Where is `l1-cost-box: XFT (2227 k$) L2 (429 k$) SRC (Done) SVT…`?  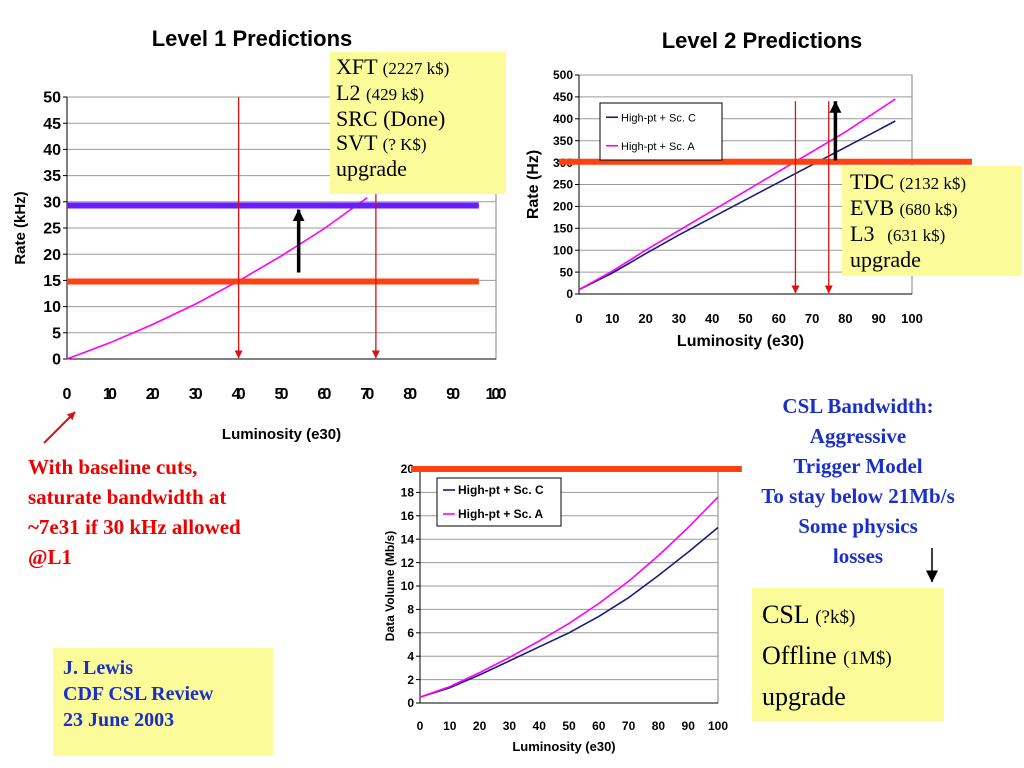
l1-cost-box: XFT (2227 k$) L2 (429 k$) SRC (Done) SVT… is located at coordinates (418, 123).